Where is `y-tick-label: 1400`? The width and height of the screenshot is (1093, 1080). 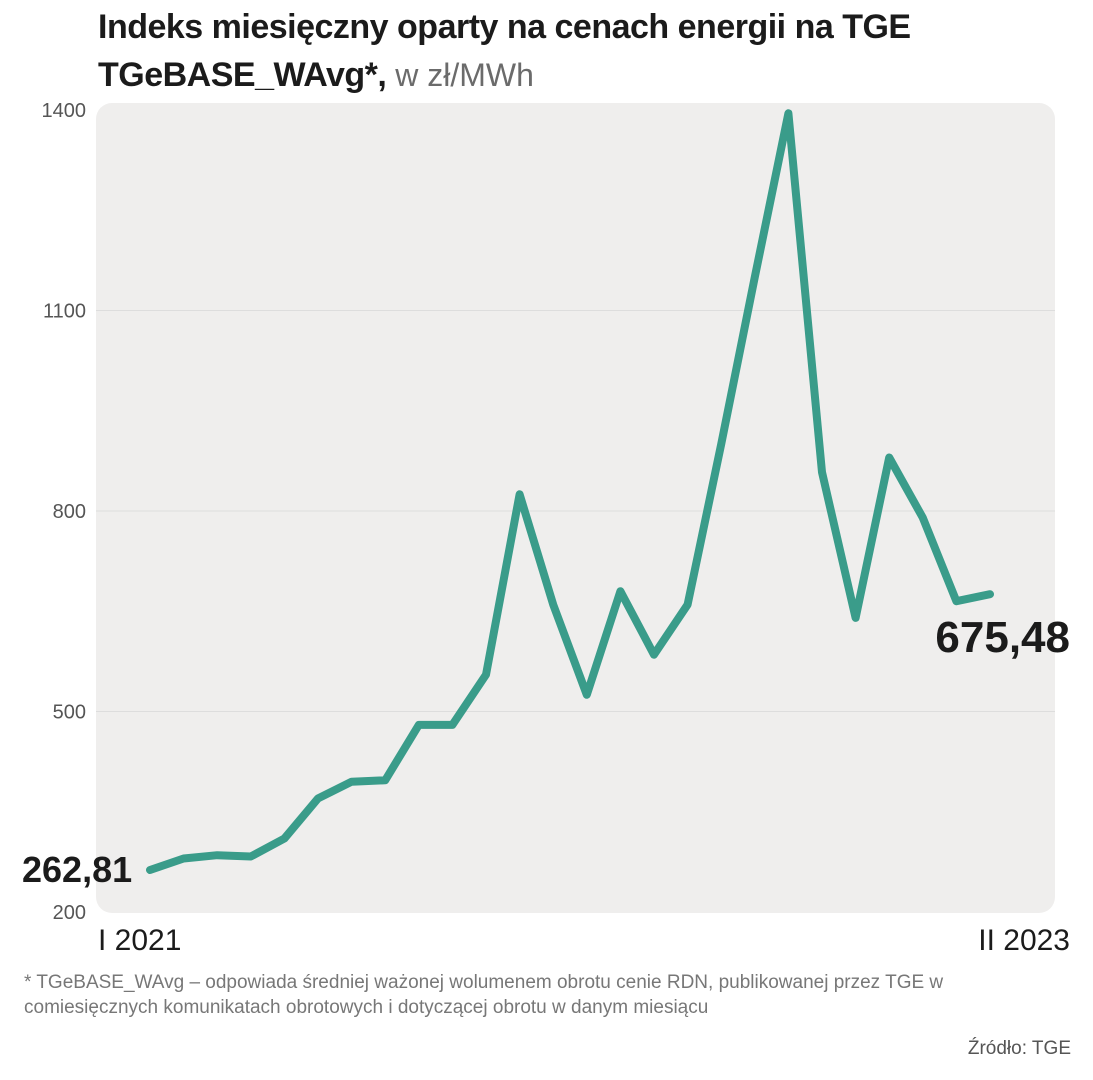
y-tick-label: 1400 is located at coordinates (64, 111).